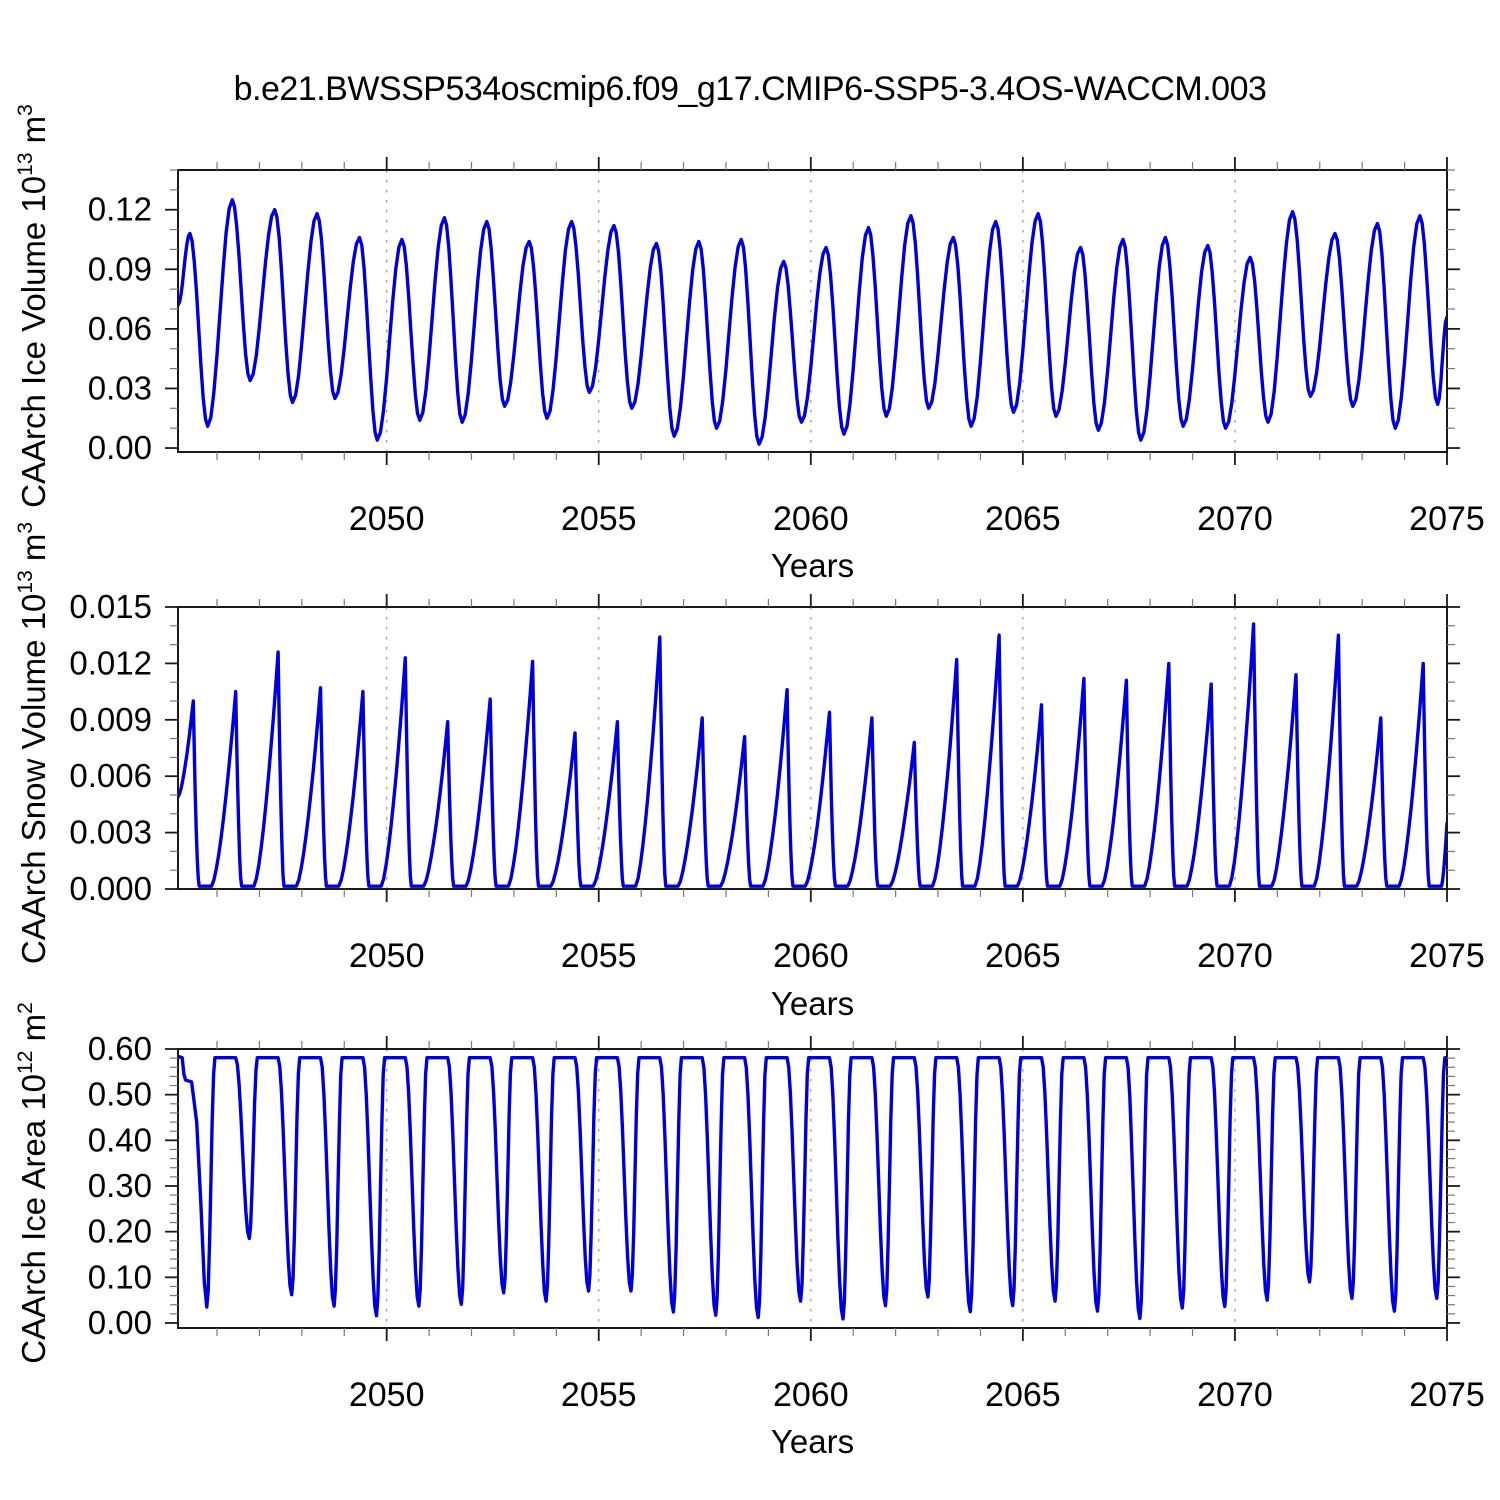 The image size is (1500, 1500). What do you see at coordinates (120, 1139) in the screenshot?
I see `y-tick-label: 0.40` at bounding box center [120, 1139].